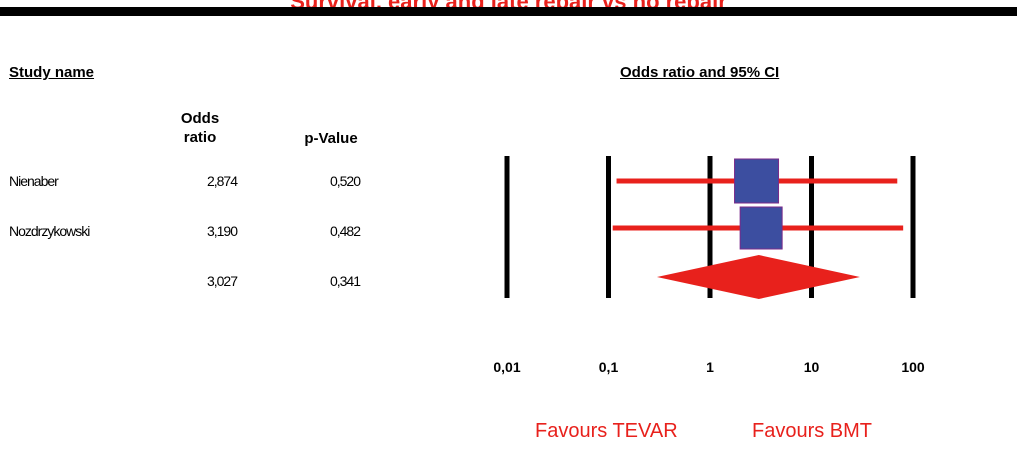  I want to click on odds-ratio-header: Odds ratio, so click(200, 128).